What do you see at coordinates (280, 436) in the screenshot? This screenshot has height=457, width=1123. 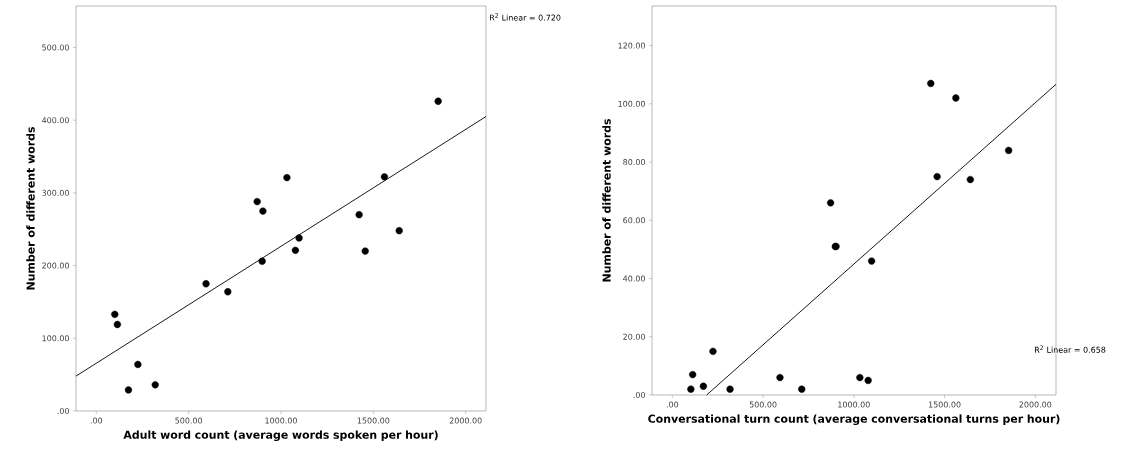 I see `x-axis-title: Adult word count (average words spoken per hour)` at bounding box center [280, 436].